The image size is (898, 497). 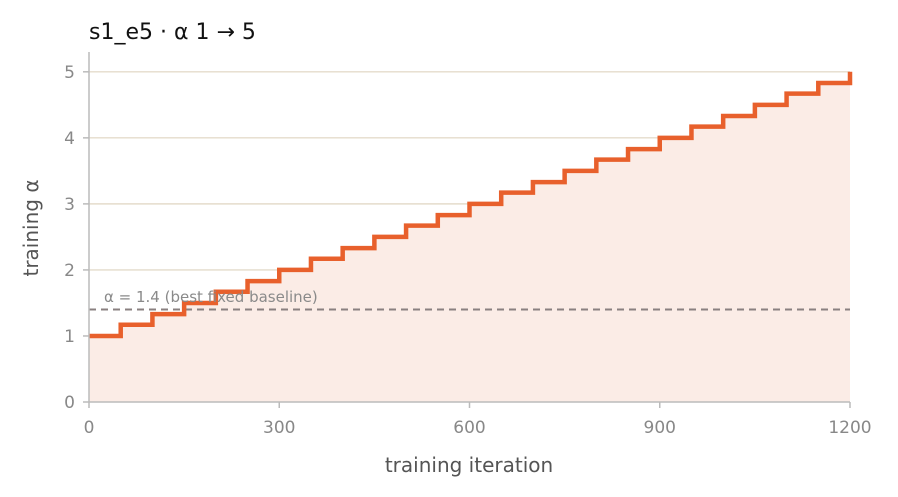 What do you see at coordinates (469, 428) in the screenshot?
I see `x-tick-label-600: 600` at bounding box center [469, 428].